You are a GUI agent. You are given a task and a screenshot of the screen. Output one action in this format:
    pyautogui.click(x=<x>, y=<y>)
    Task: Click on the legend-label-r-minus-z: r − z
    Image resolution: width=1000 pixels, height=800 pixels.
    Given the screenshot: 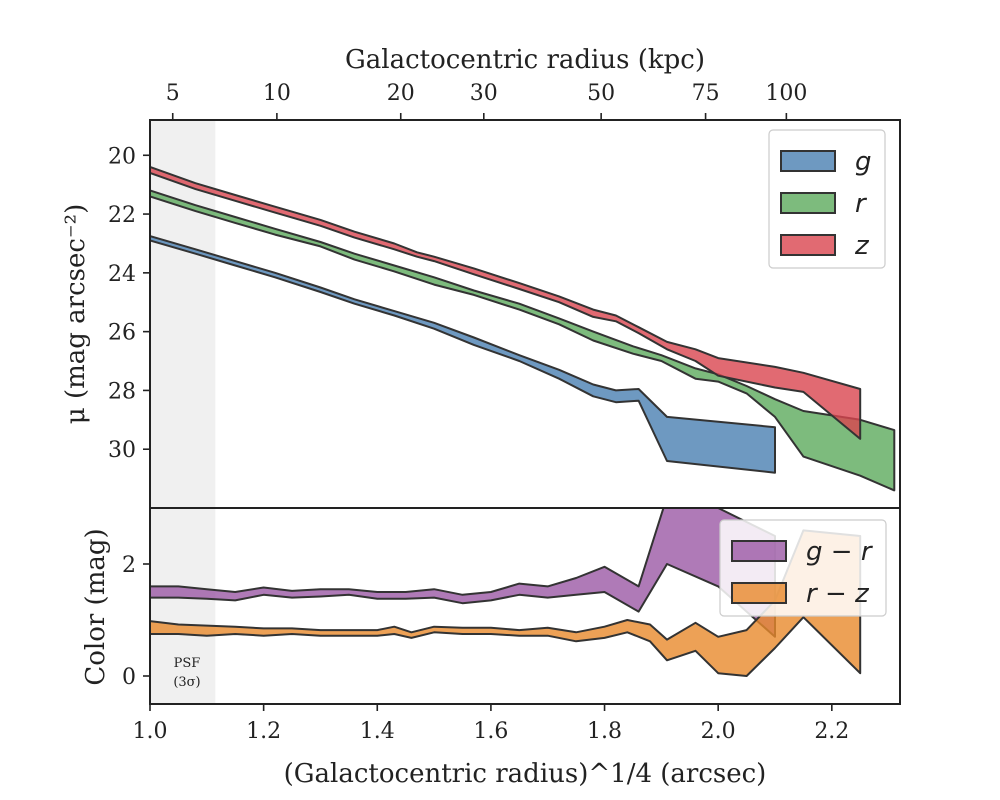 What is the action you would take?
    pyautogui.click(x=838, y=594)
    